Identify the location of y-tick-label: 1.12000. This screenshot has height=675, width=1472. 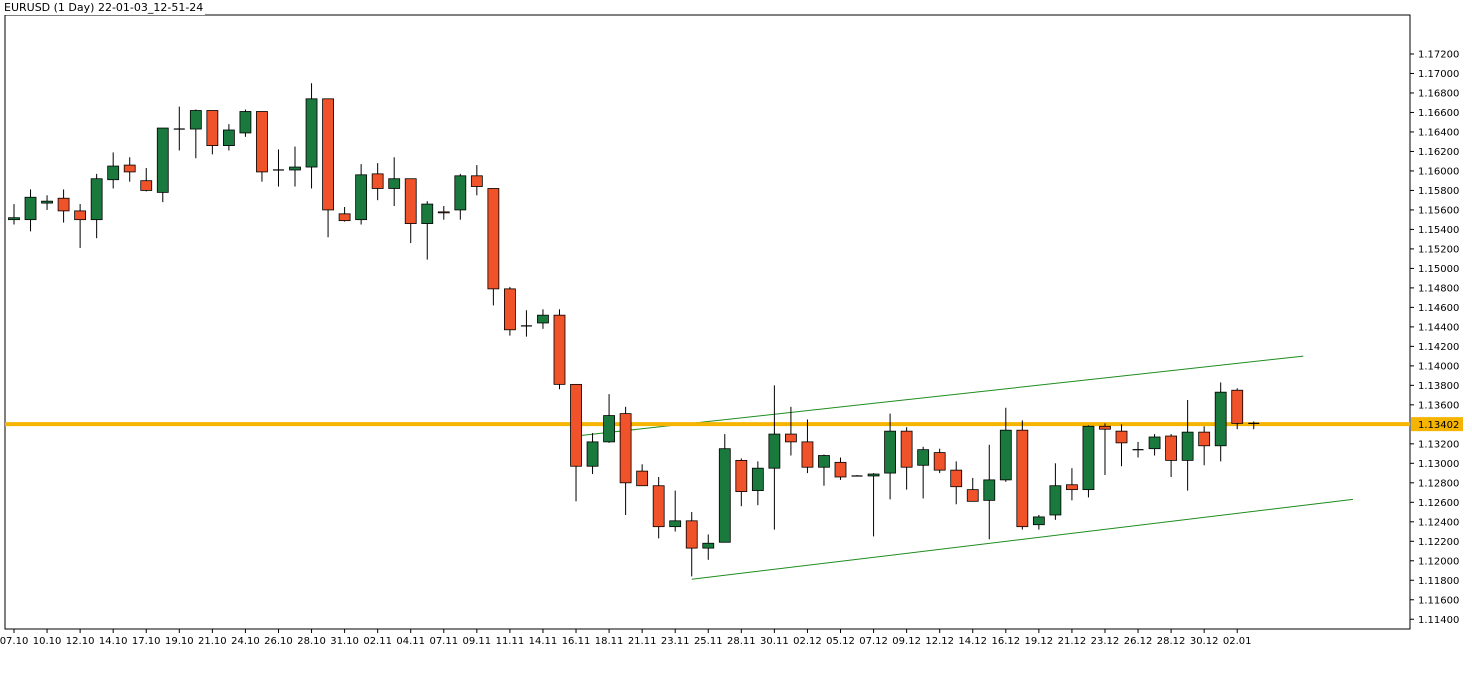
(1438, 561).